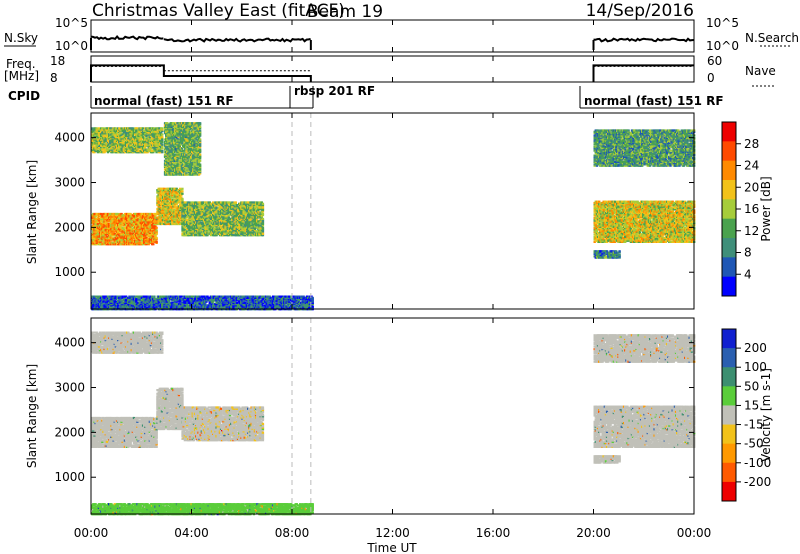 Image resolution: width=800 pixels, height=554 pixels. I want to click on nave-label: Nave, so click(760, 71).